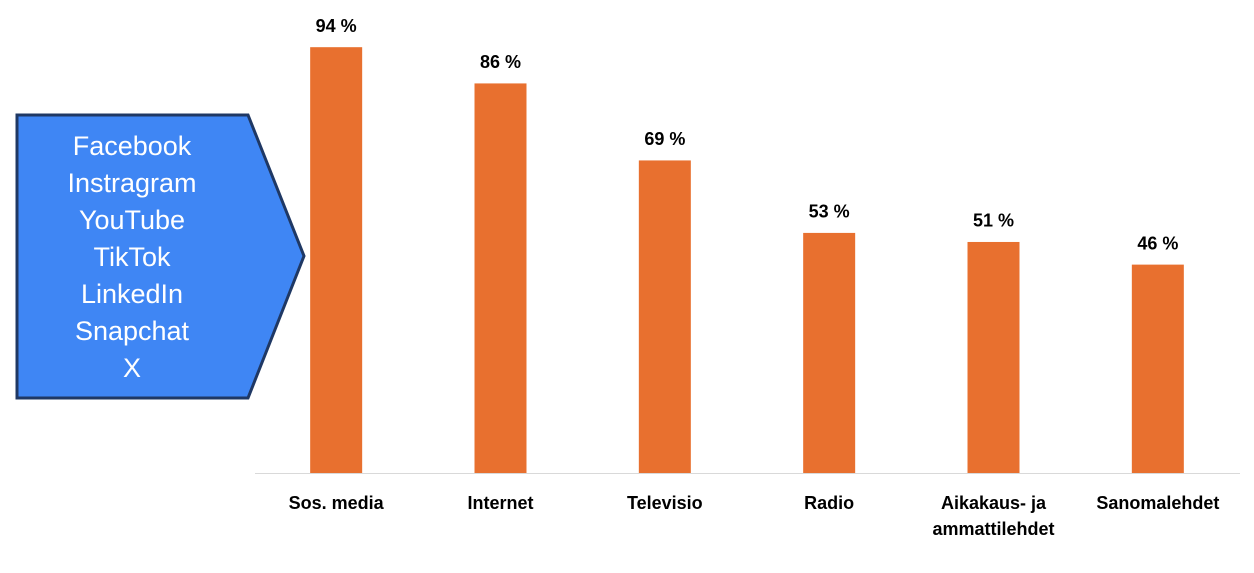  What do you see at coordinates (1157, 243) in the screenshot?
I see `value-label: 46 %` at bounding box center [1157, 243].